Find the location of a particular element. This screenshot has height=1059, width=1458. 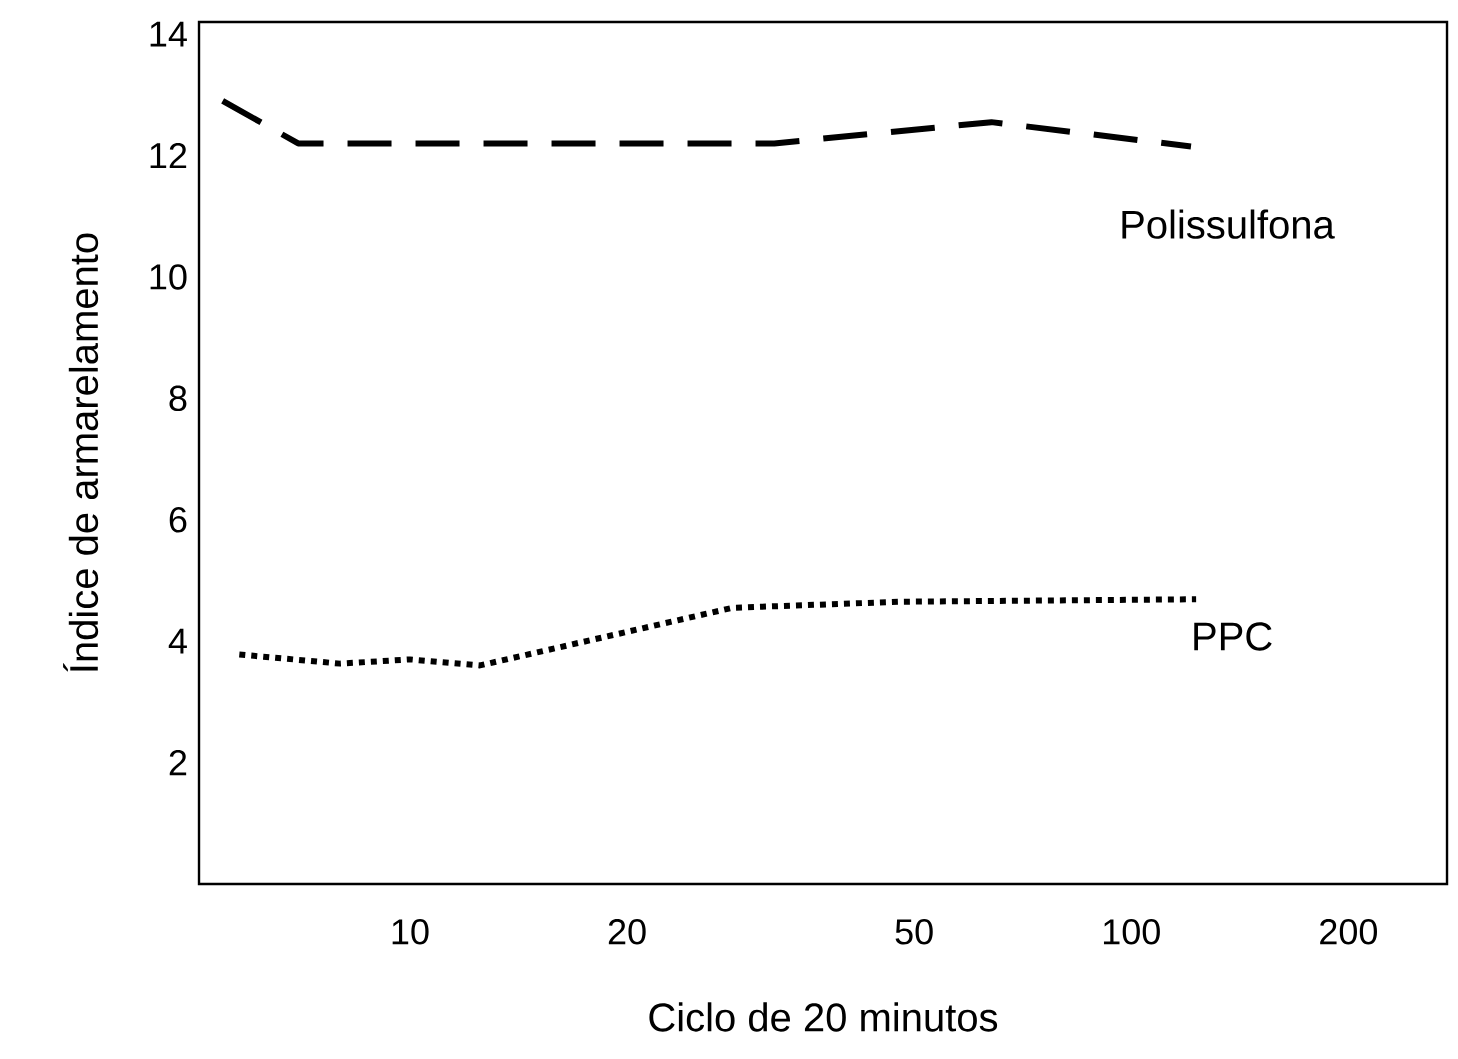

x-tick-label: 200 is located at coordinates (1349, 932).